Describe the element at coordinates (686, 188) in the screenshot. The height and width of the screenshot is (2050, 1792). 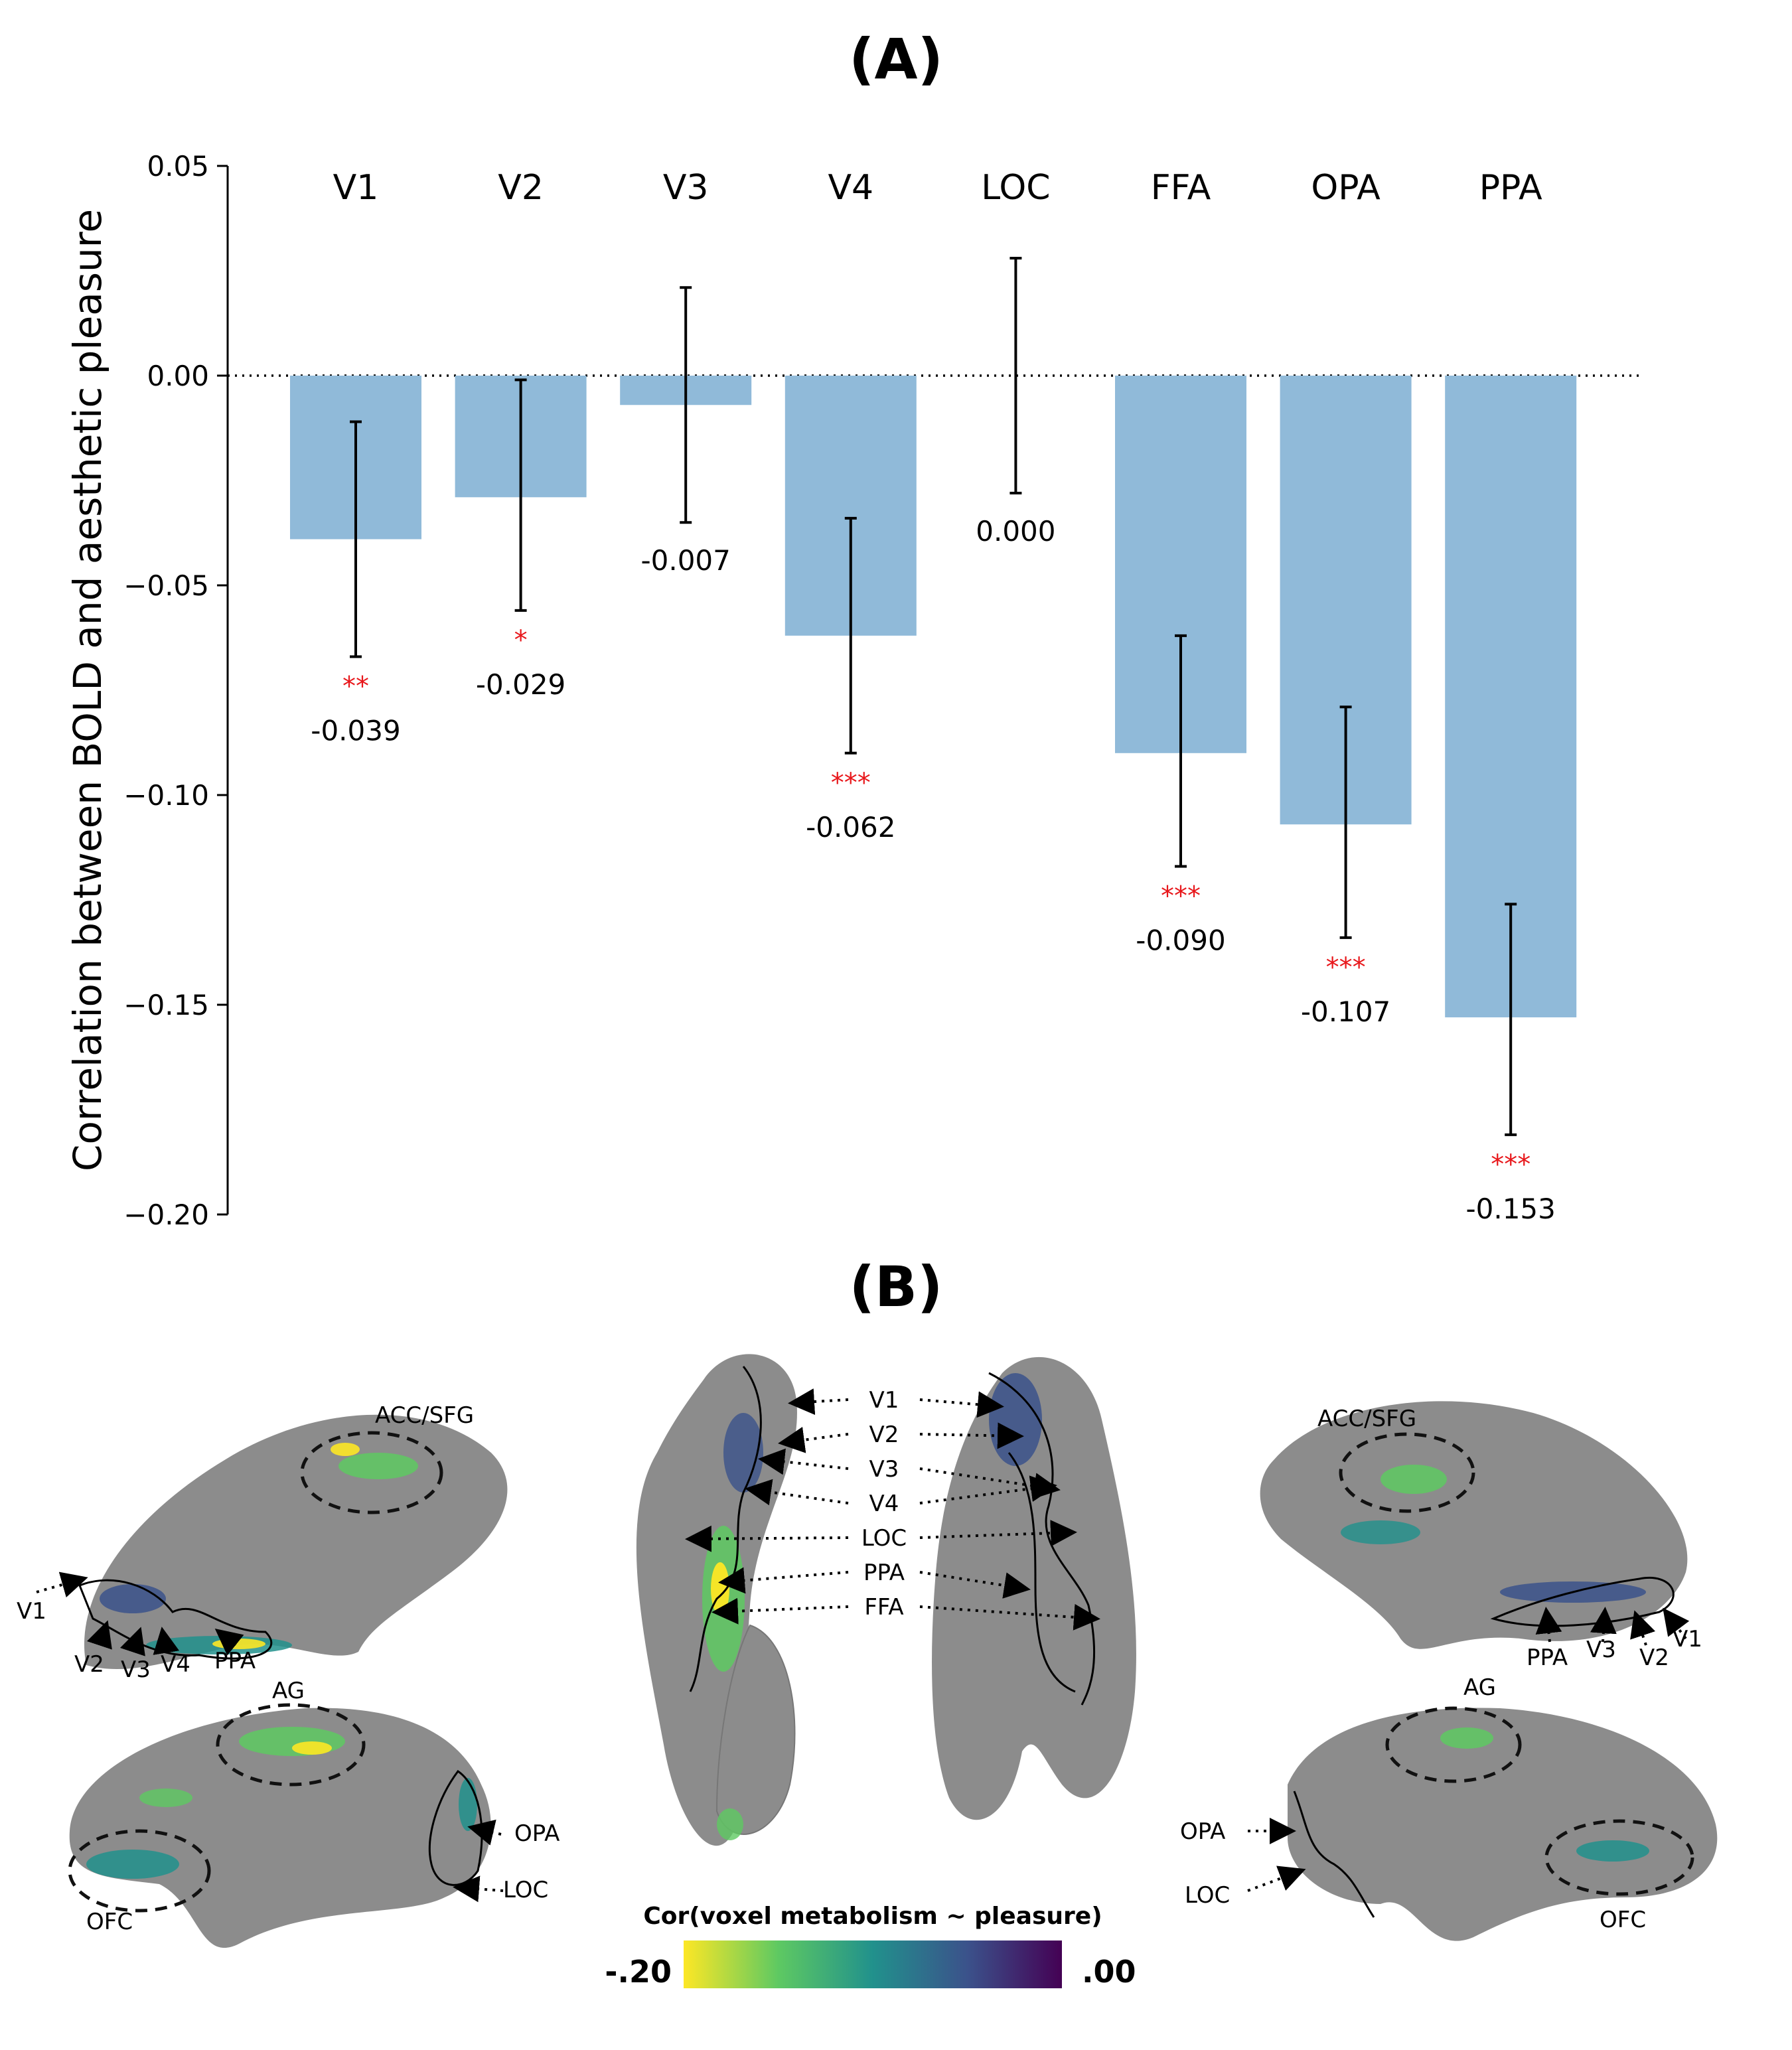
I see `category-label: V3` at that location.